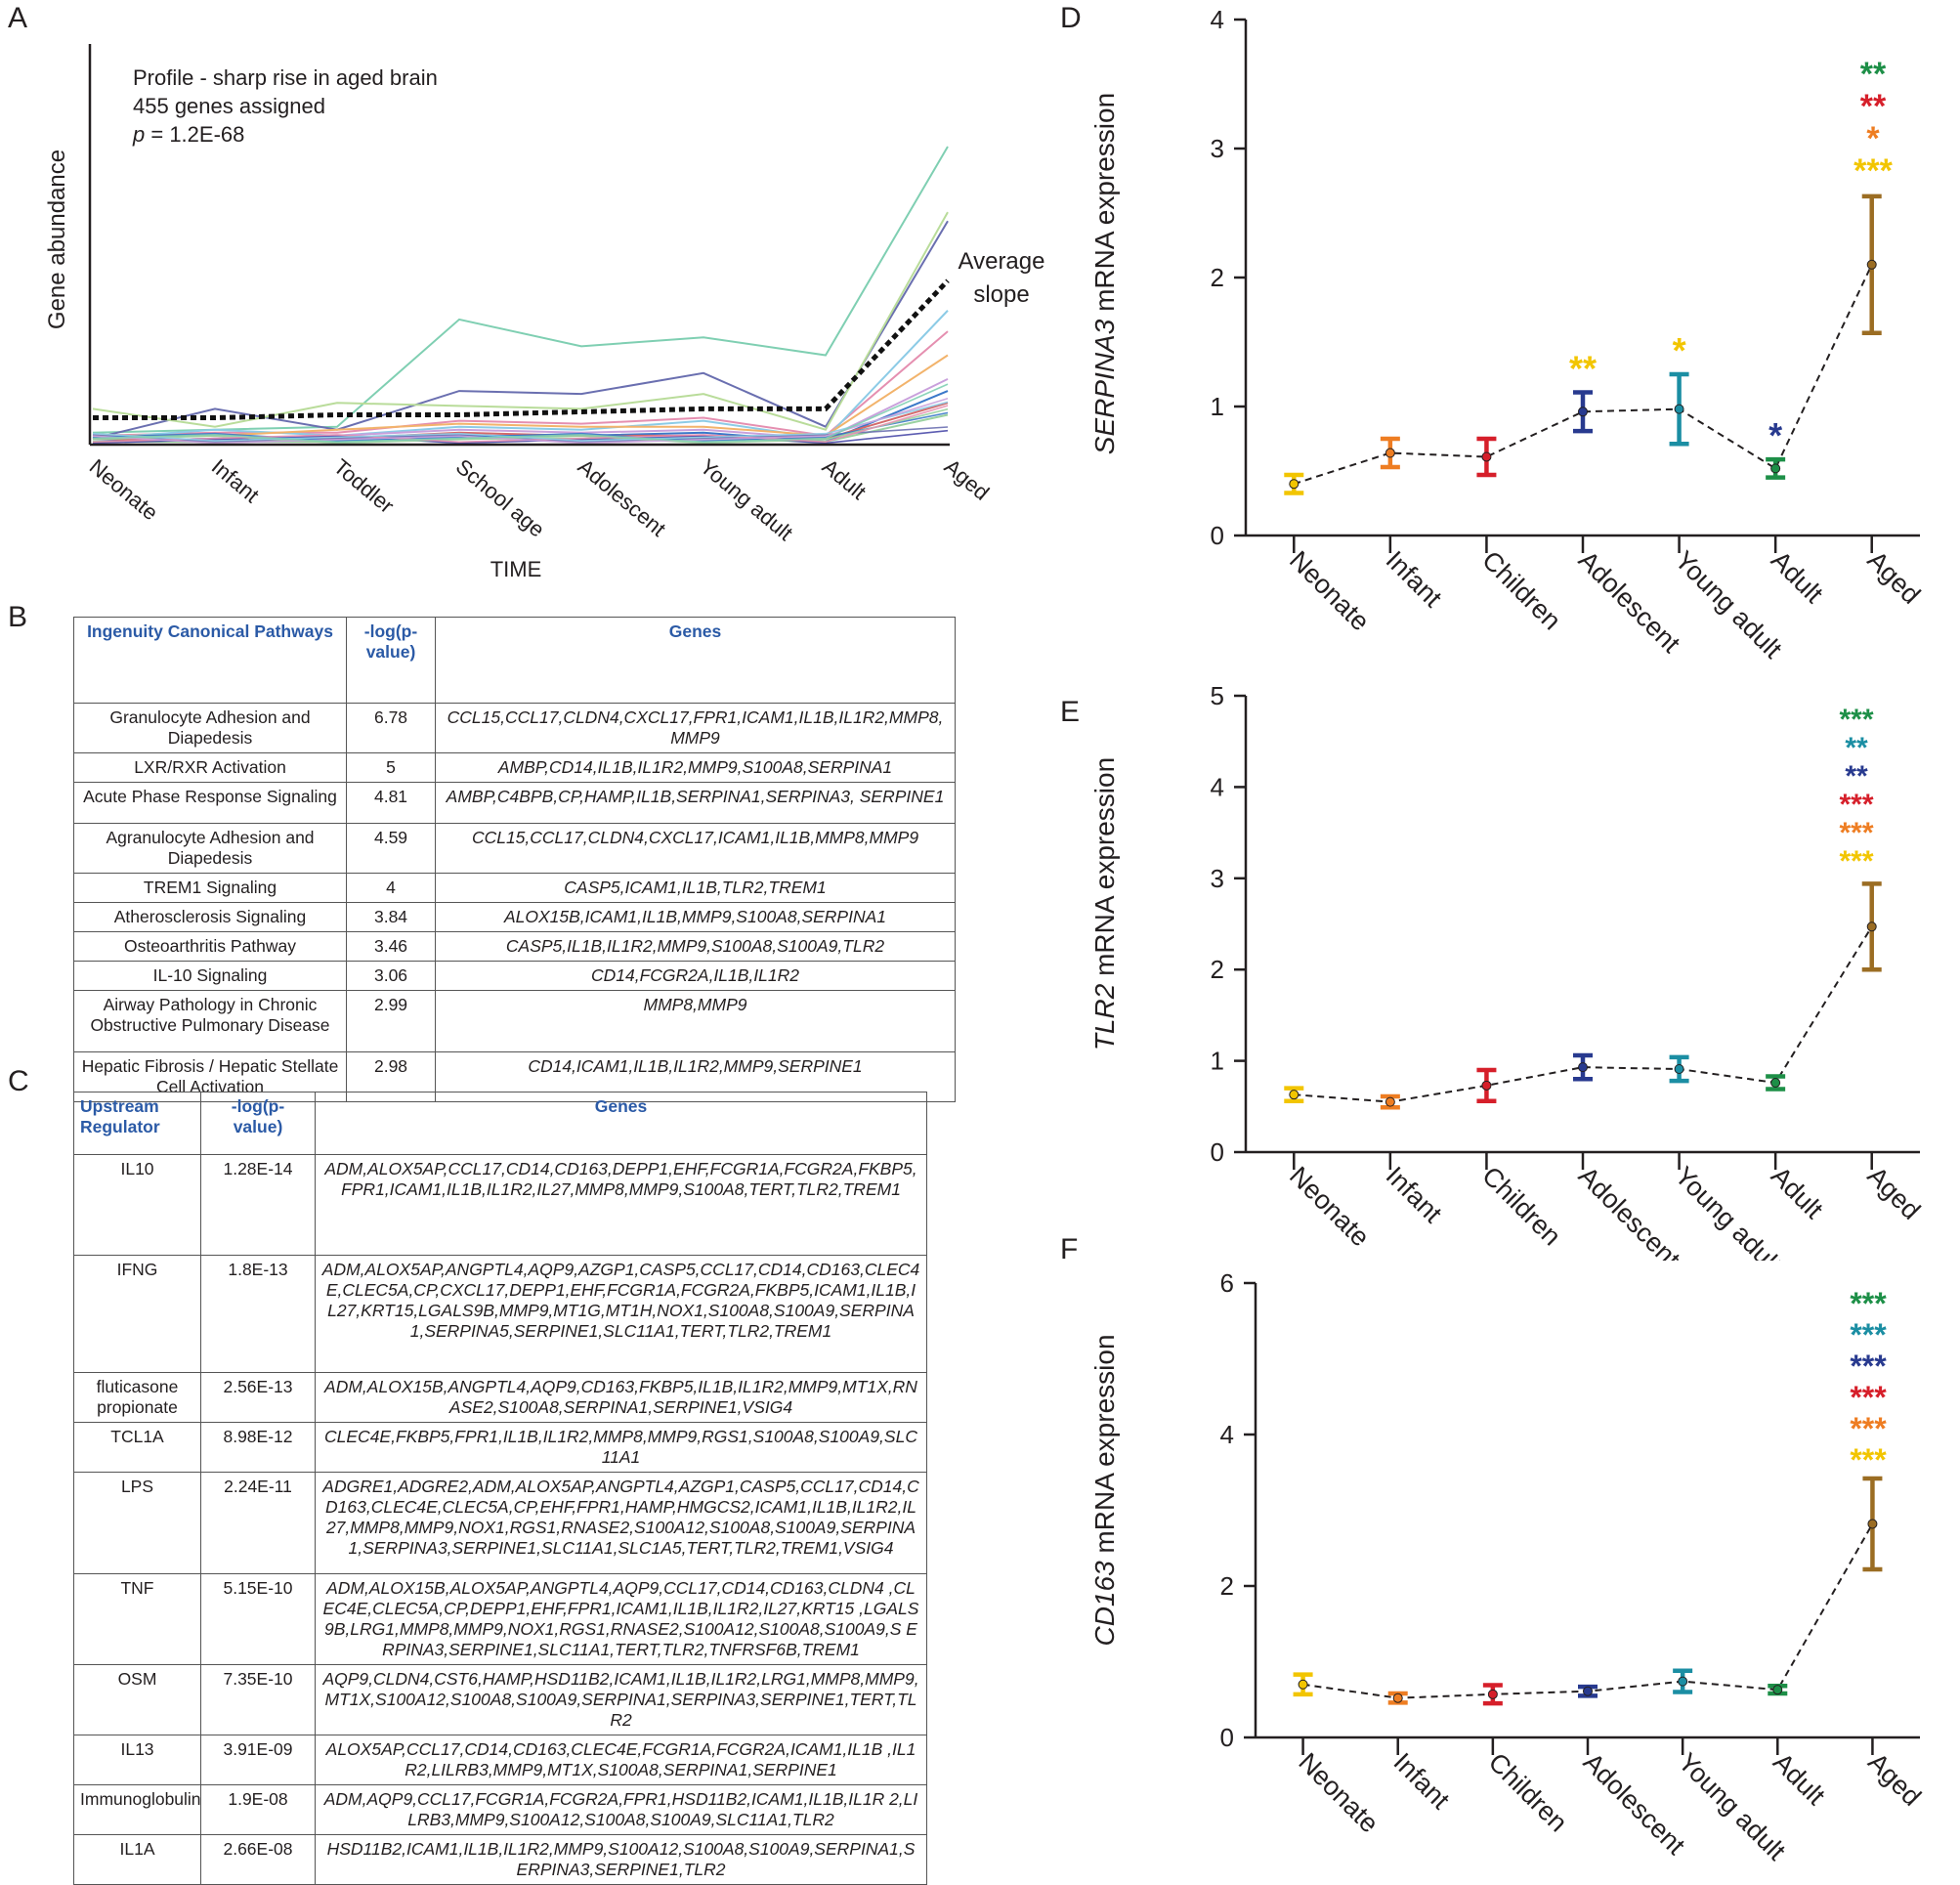  Describe the element at coordinates (137, 1760) in the screenshot. I see `regulator-name-cell: IL13` at that location.